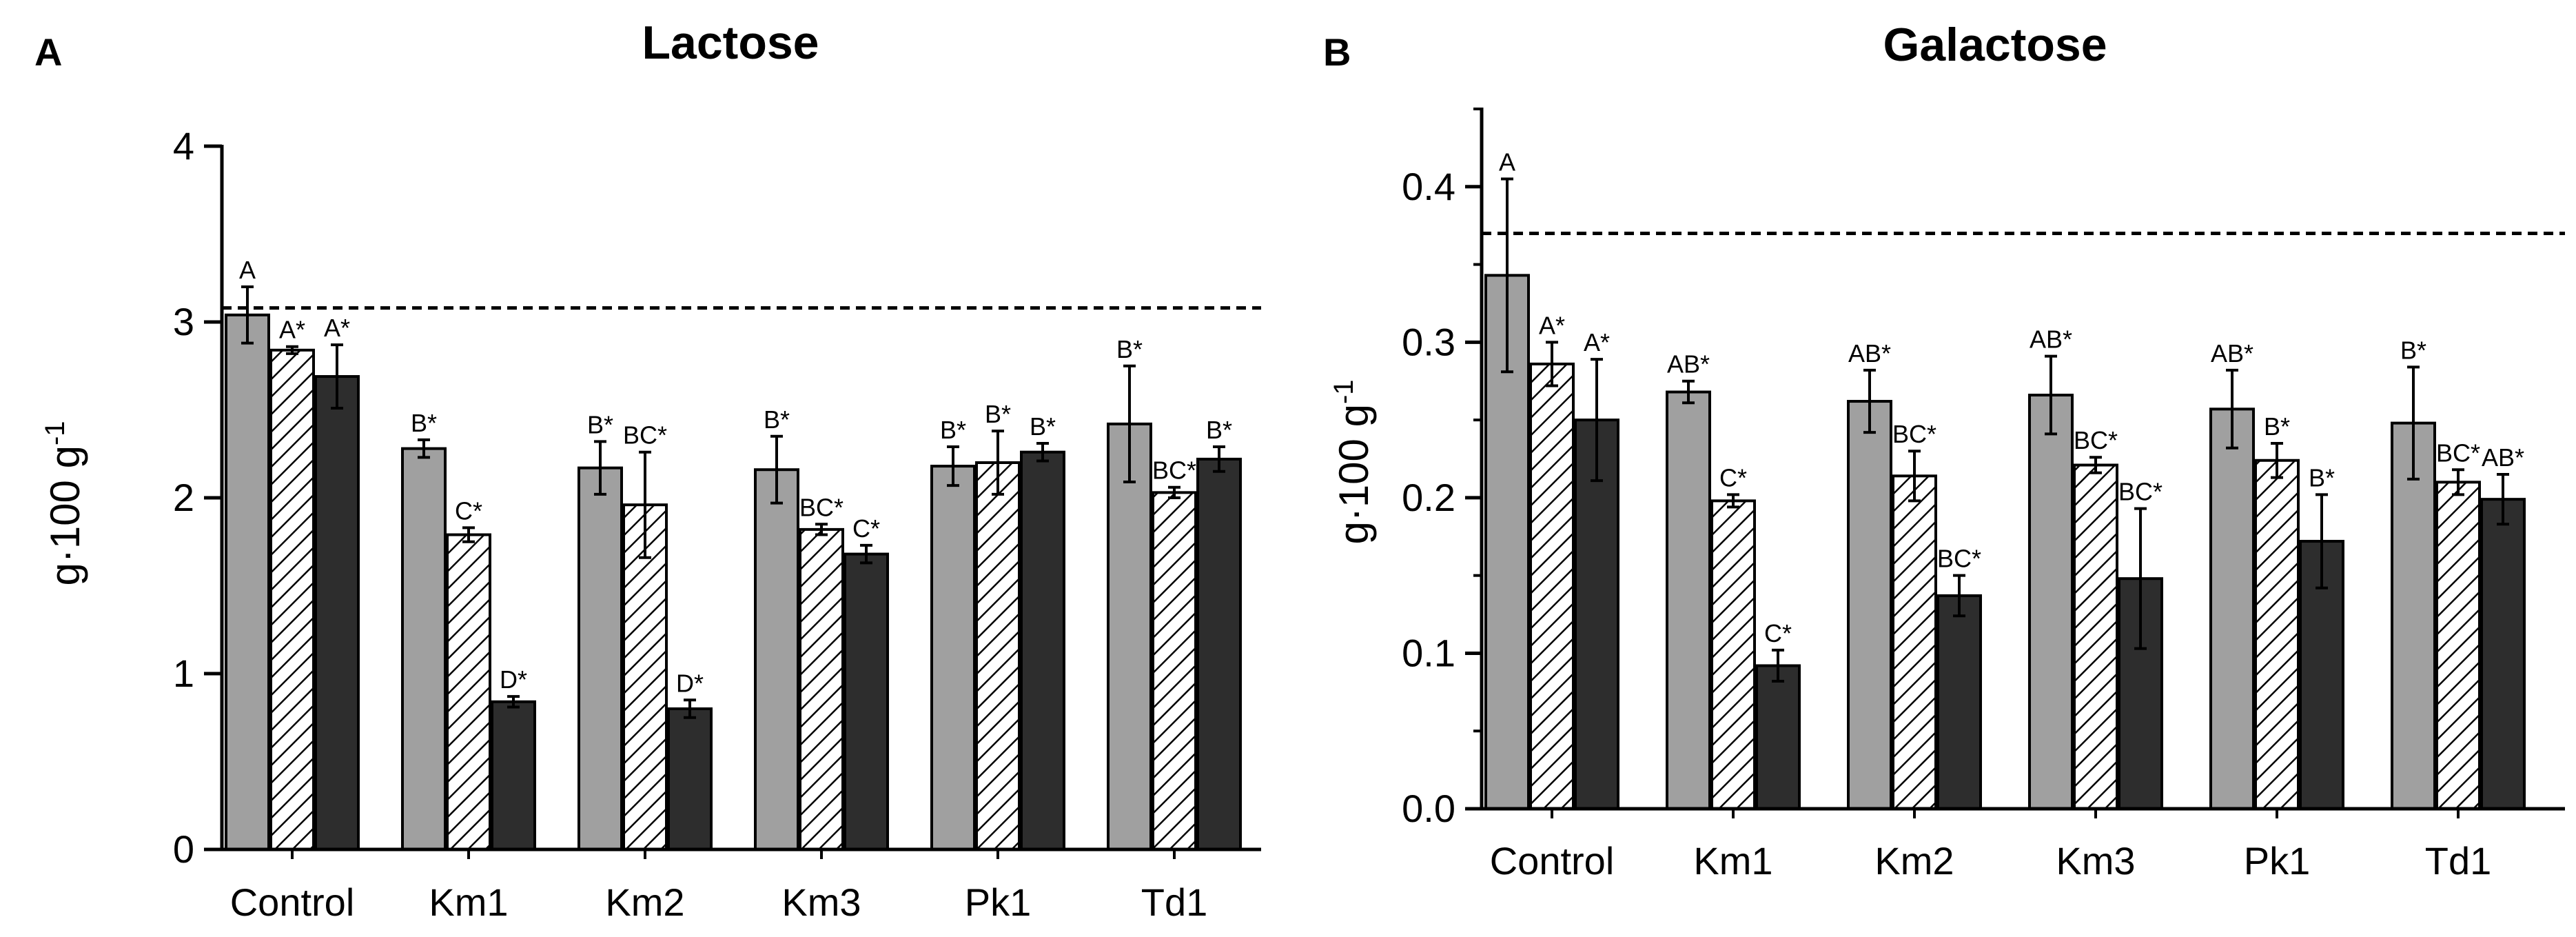 This screenshot has width=2576, height=937. I want to click on panel-b-x-tick-label: Control, so click(1552, 861).